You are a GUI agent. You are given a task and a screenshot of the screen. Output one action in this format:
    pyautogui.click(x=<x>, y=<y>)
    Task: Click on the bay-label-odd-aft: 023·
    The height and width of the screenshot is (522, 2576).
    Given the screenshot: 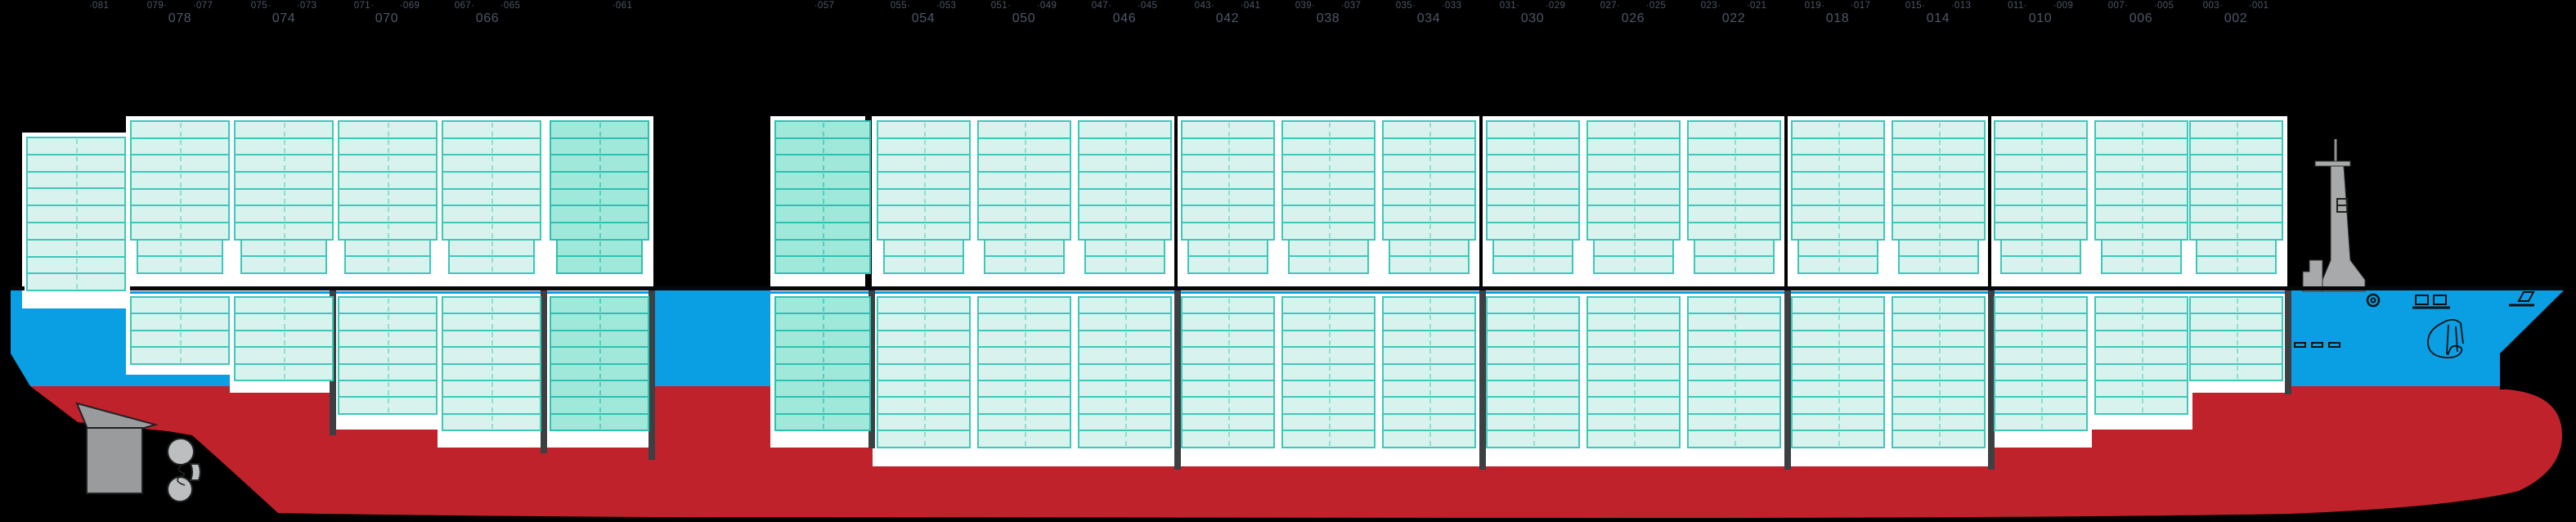 What is the action you would take?
    pyautogui.click(x=1711, y=6)
    